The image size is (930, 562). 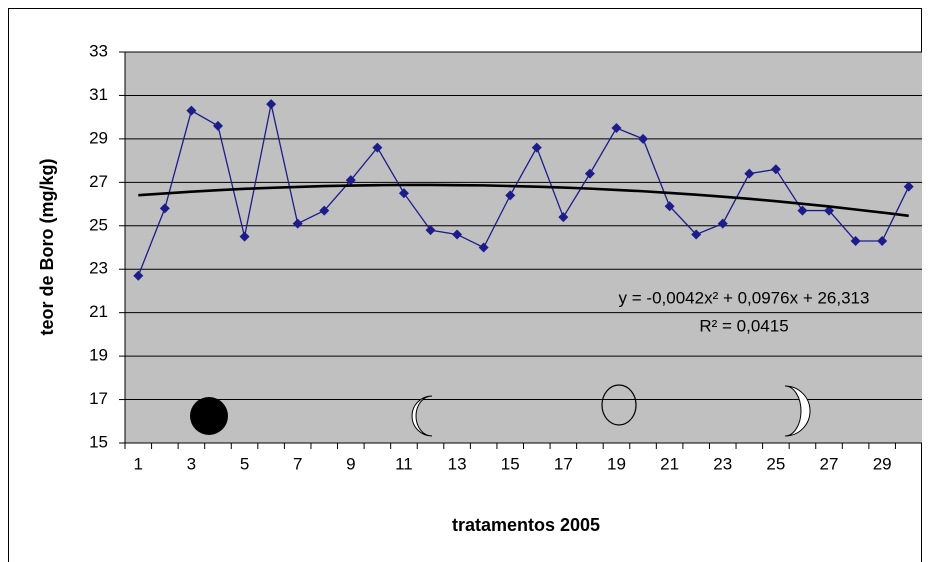 What do you see at coordinates (98, 355) in the screenshot?
I see `y-tick-label: 19` at bounding box center [98, 355].